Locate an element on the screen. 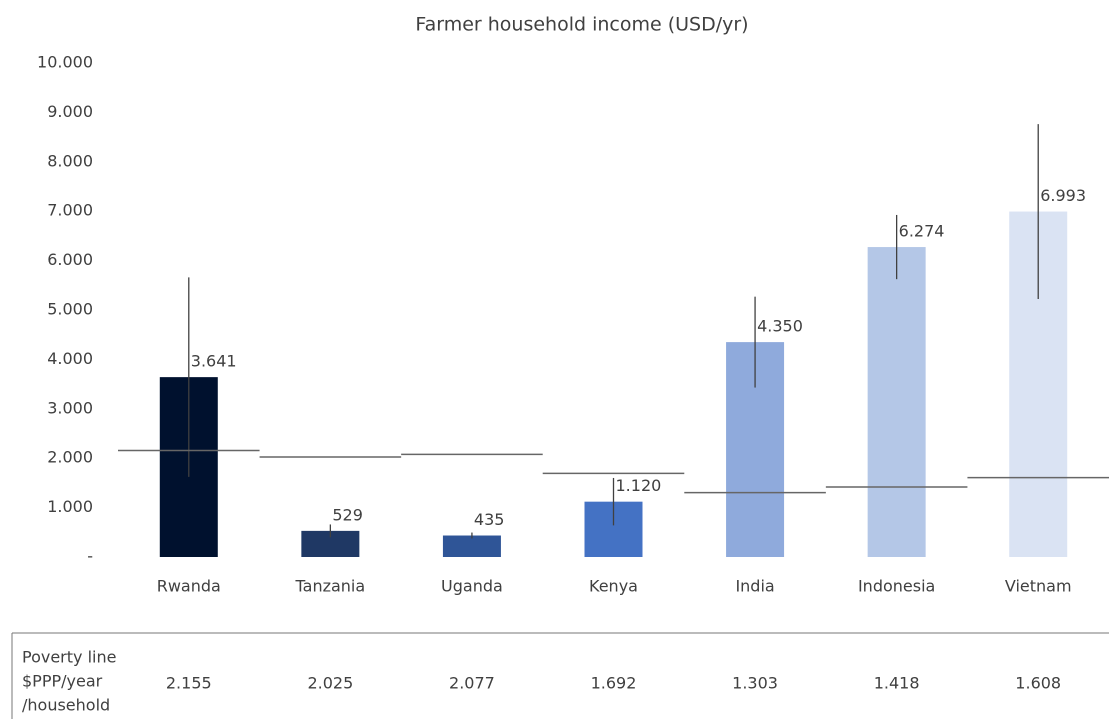  value-label: 1.120 is located at coordinates (639, 485).